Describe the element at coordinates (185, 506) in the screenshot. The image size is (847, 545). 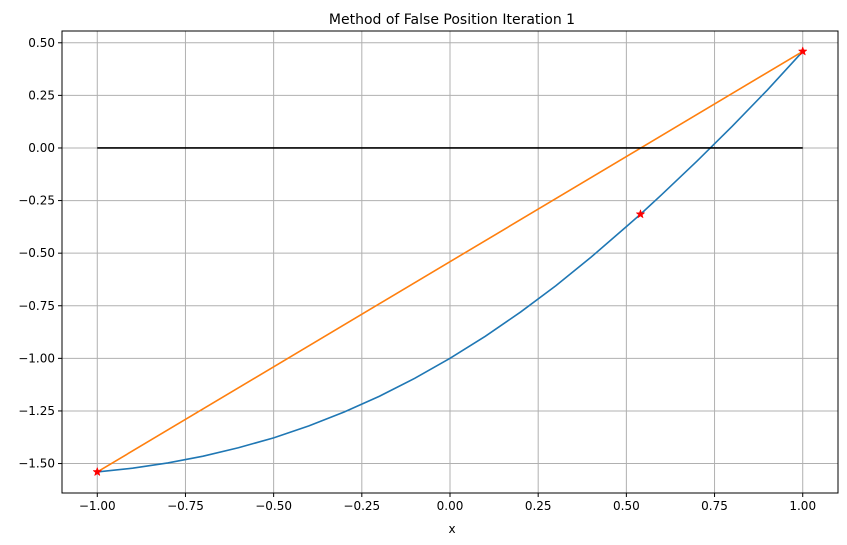
I see `x-tick-label: −0.75` at that location.